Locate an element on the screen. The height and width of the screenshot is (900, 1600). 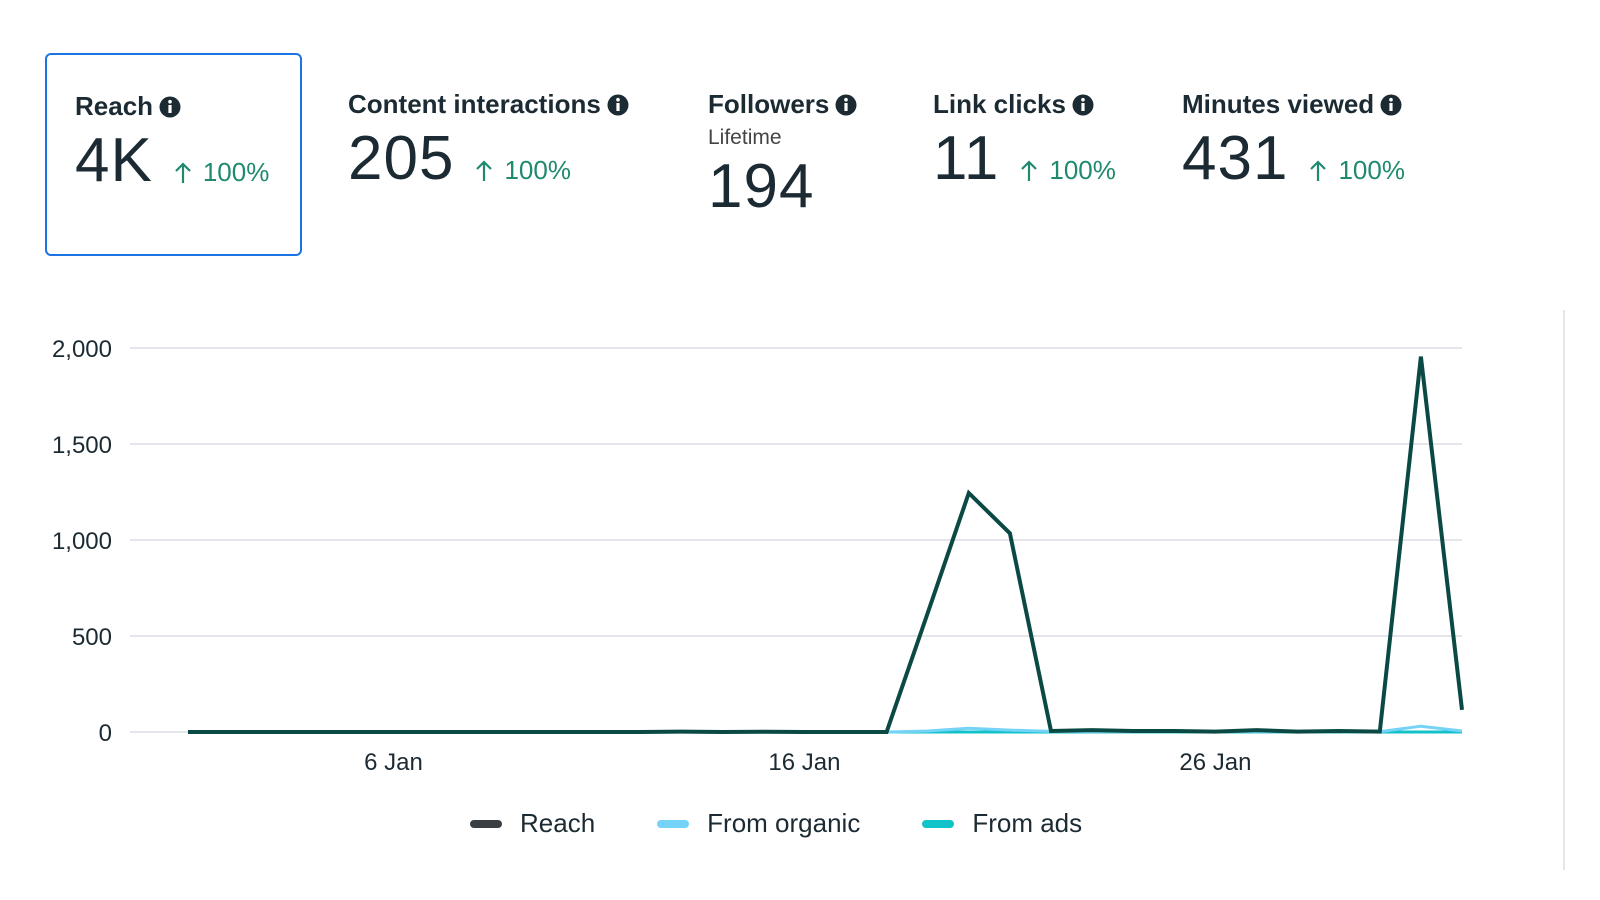
legend-label: From organic is located at coordinates (784, 823).